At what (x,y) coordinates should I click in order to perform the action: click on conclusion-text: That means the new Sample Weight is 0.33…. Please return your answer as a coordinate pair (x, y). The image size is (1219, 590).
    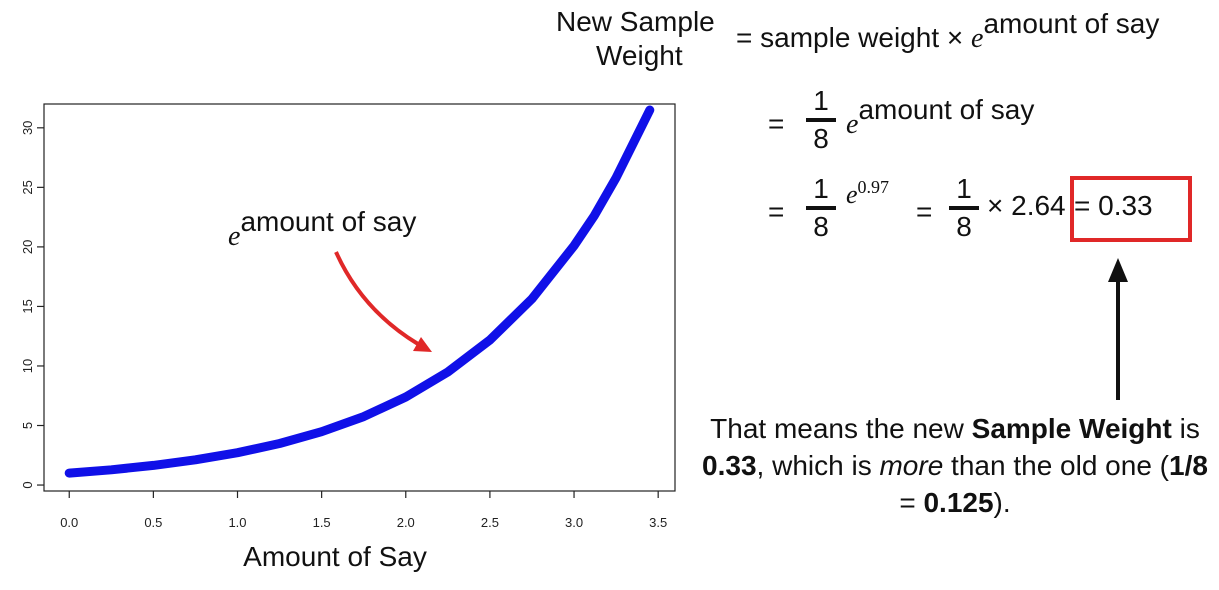
    Looking at the image, I should click on (955, 465).